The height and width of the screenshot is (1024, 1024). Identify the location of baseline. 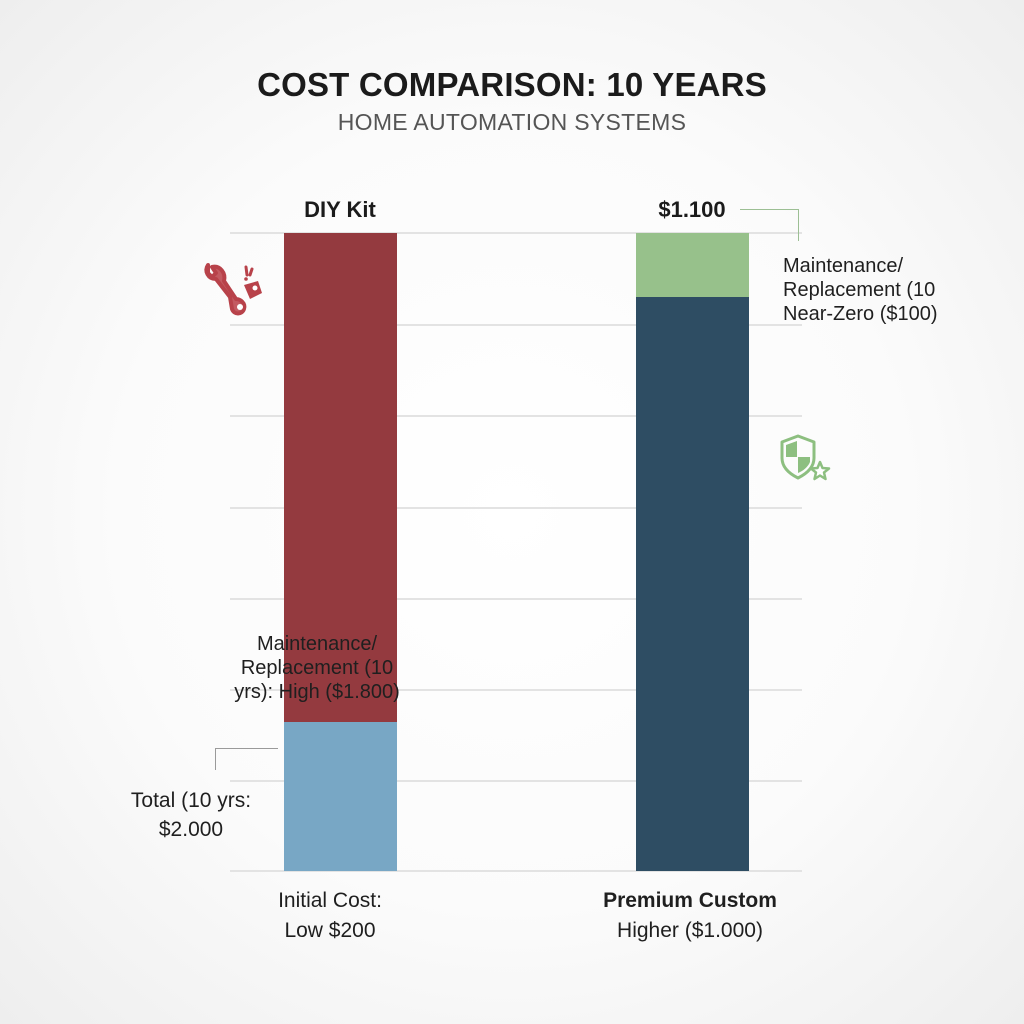
(516, 871).